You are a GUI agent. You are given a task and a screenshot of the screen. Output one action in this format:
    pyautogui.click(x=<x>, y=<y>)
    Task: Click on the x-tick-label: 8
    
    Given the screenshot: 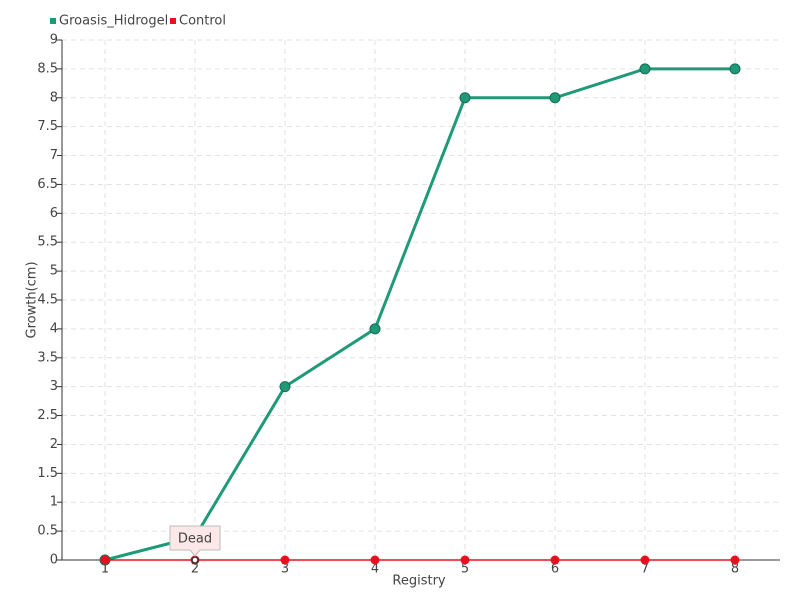 What is the action you would take?
    pyautogui.click(x=735, y=569)
    